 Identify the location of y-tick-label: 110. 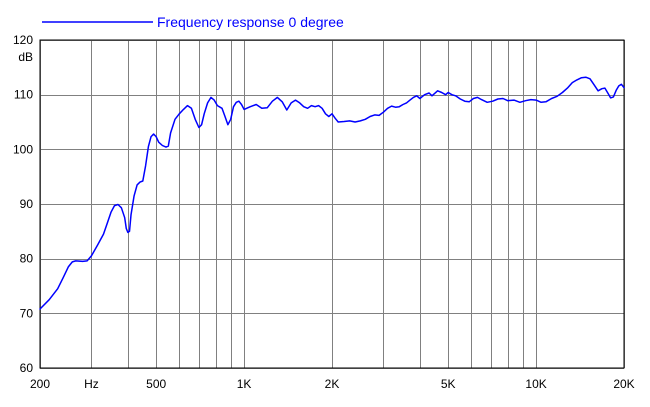
(23, 95).